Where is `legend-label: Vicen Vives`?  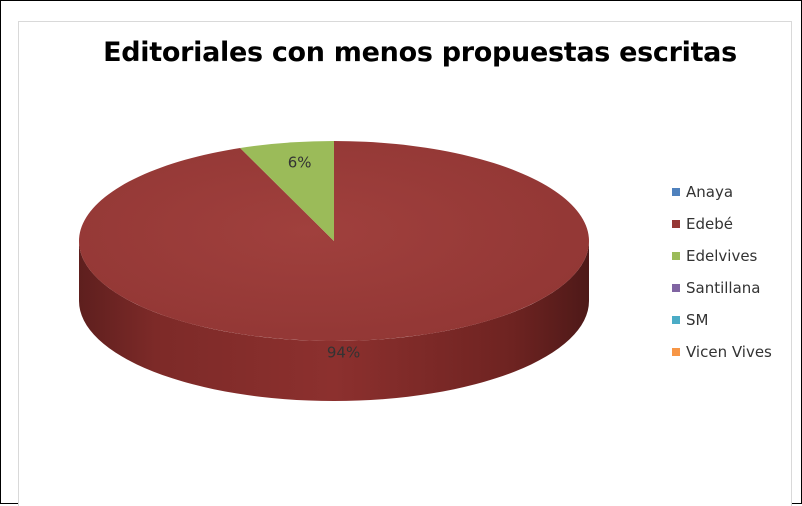 legend-label: Vicen Vives is located at coordinates (729, 352).